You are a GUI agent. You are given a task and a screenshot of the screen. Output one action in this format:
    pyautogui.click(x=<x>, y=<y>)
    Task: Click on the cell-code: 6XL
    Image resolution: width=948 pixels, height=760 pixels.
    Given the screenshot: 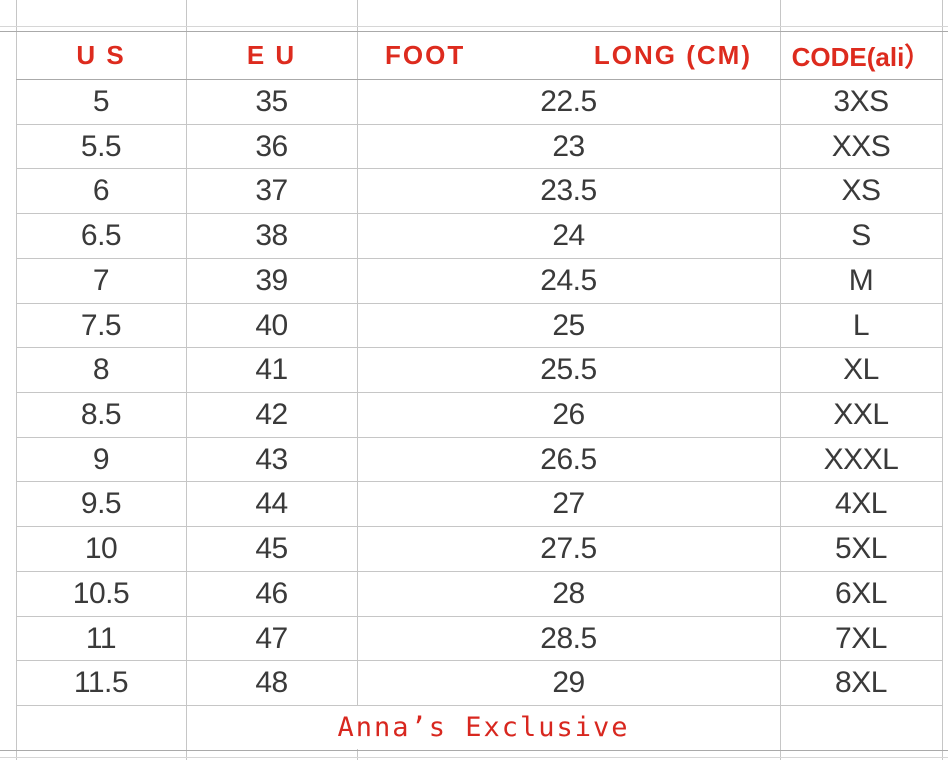 What is the action you would take?
    pyautogui.click(x=861, y=593)
    